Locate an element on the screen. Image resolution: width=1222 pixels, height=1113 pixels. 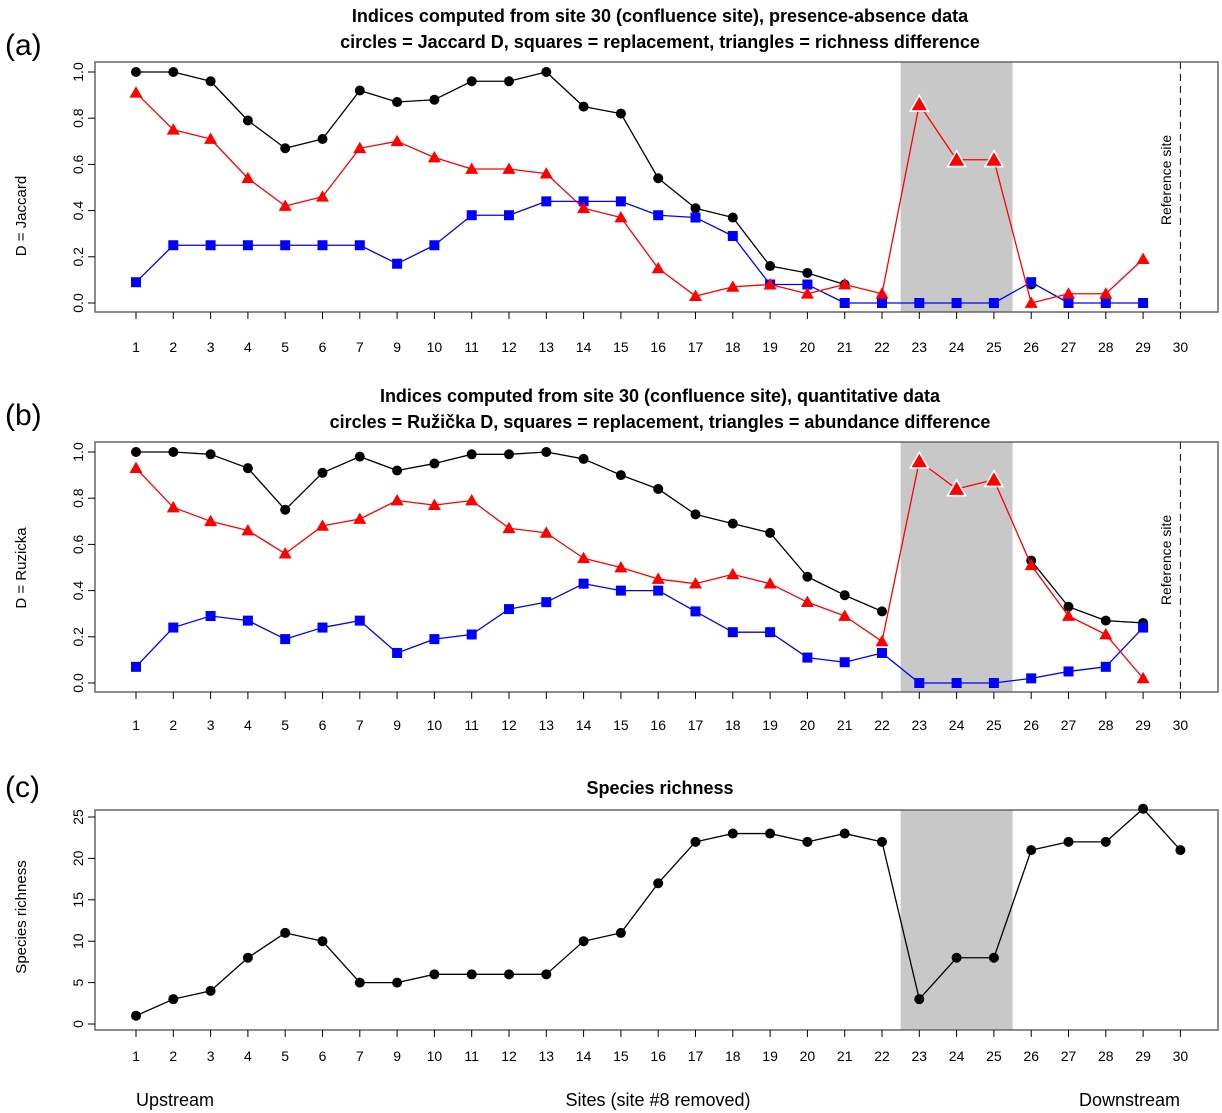
square-series is located at coordinates (640, 633).